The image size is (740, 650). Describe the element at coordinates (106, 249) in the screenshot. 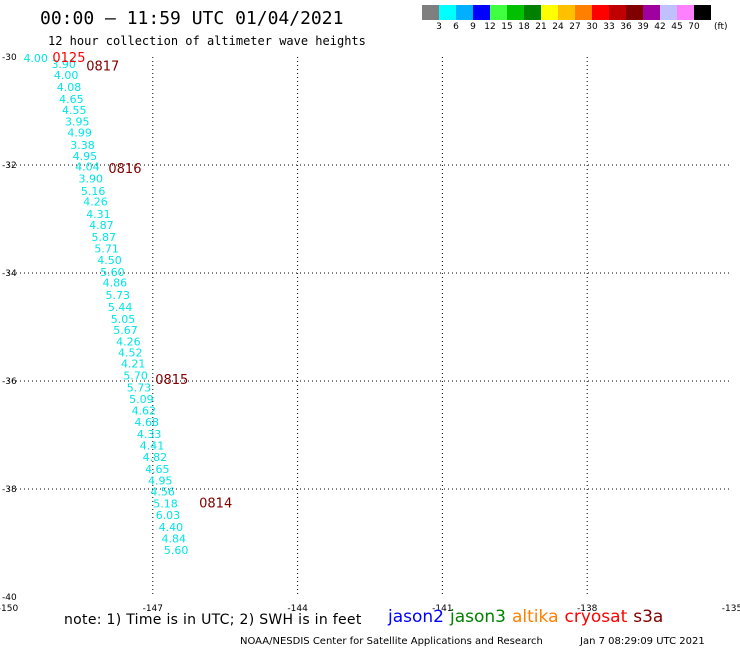

I see `wave-height-label: 5.71` at that location.